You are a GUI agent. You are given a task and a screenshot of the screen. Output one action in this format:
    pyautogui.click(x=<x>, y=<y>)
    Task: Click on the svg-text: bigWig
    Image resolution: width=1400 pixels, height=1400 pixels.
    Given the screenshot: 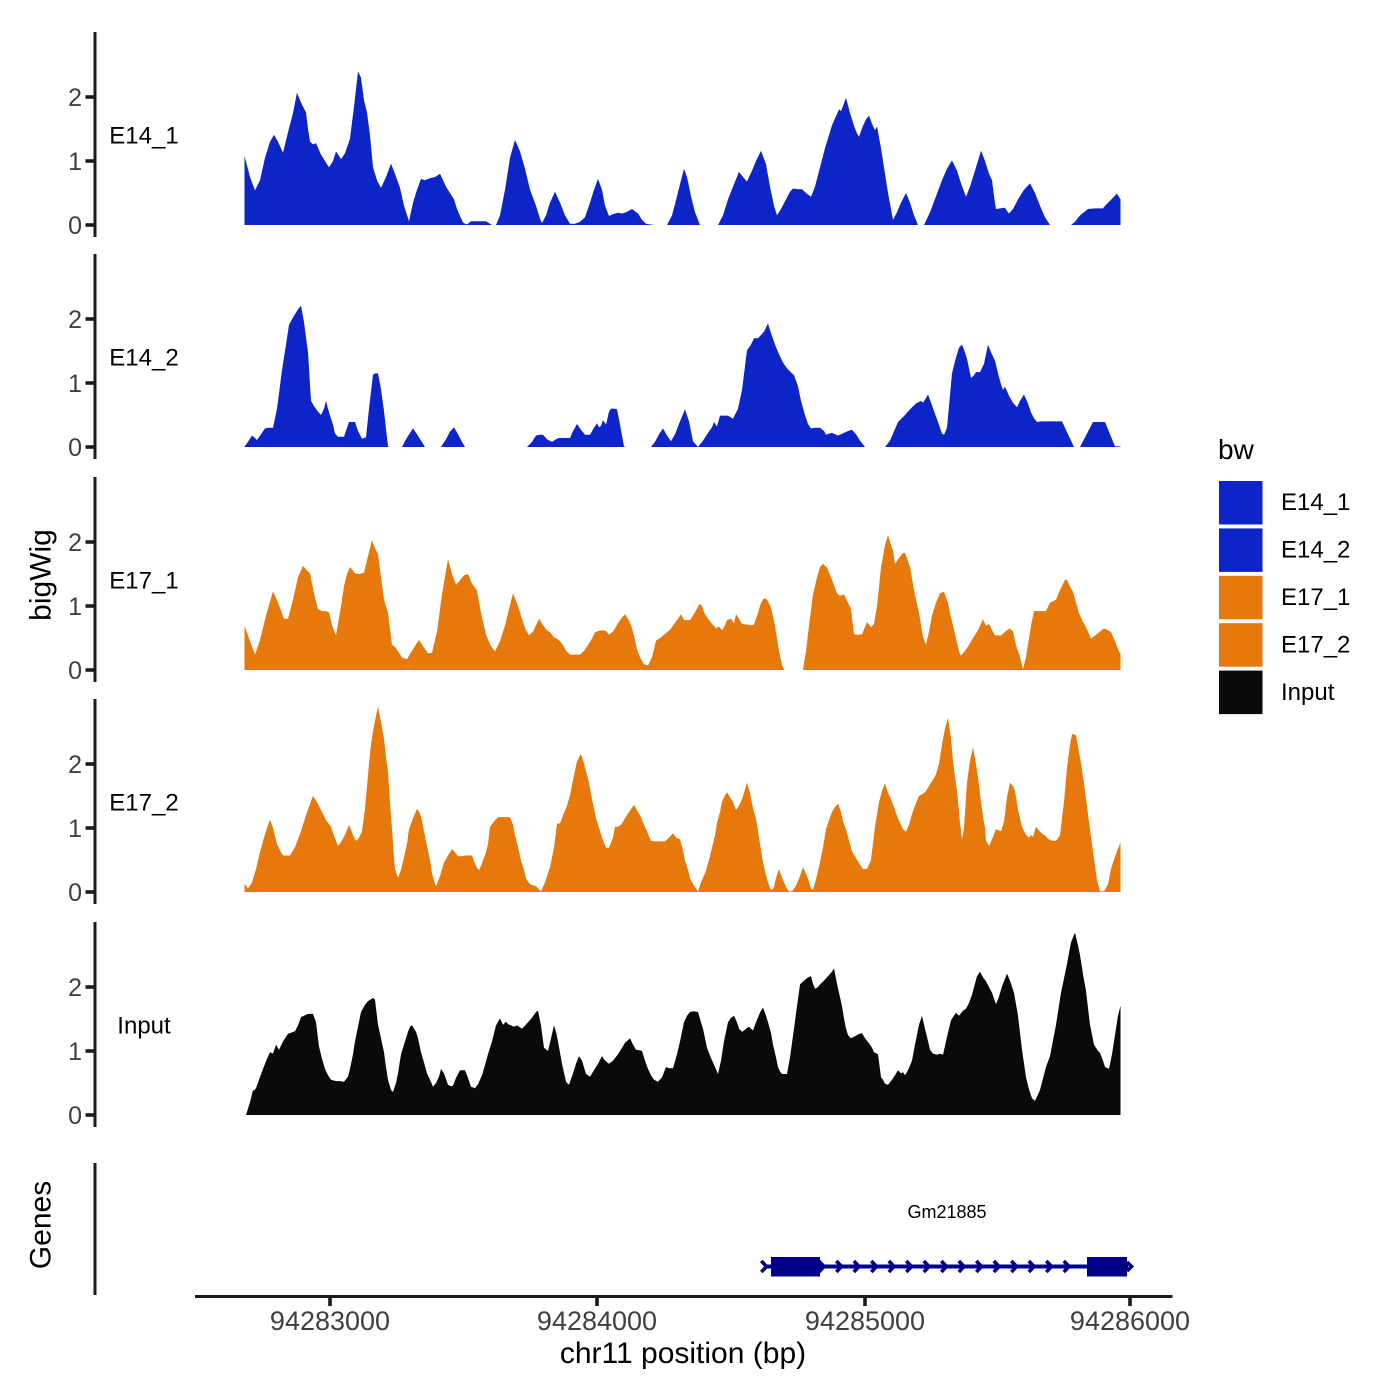 What is the action you would take?
    pyautogui.click(x=41, y=575)
    